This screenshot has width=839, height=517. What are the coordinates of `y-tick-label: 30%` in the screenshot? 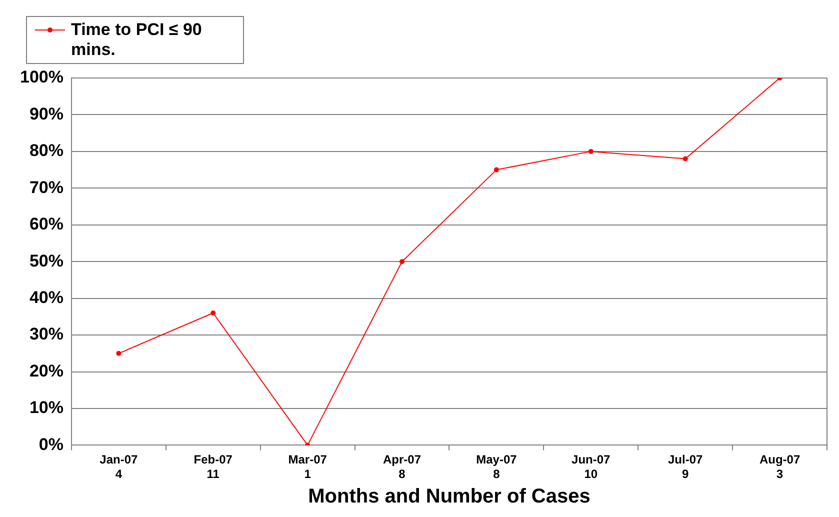 It's located at (46, 334).